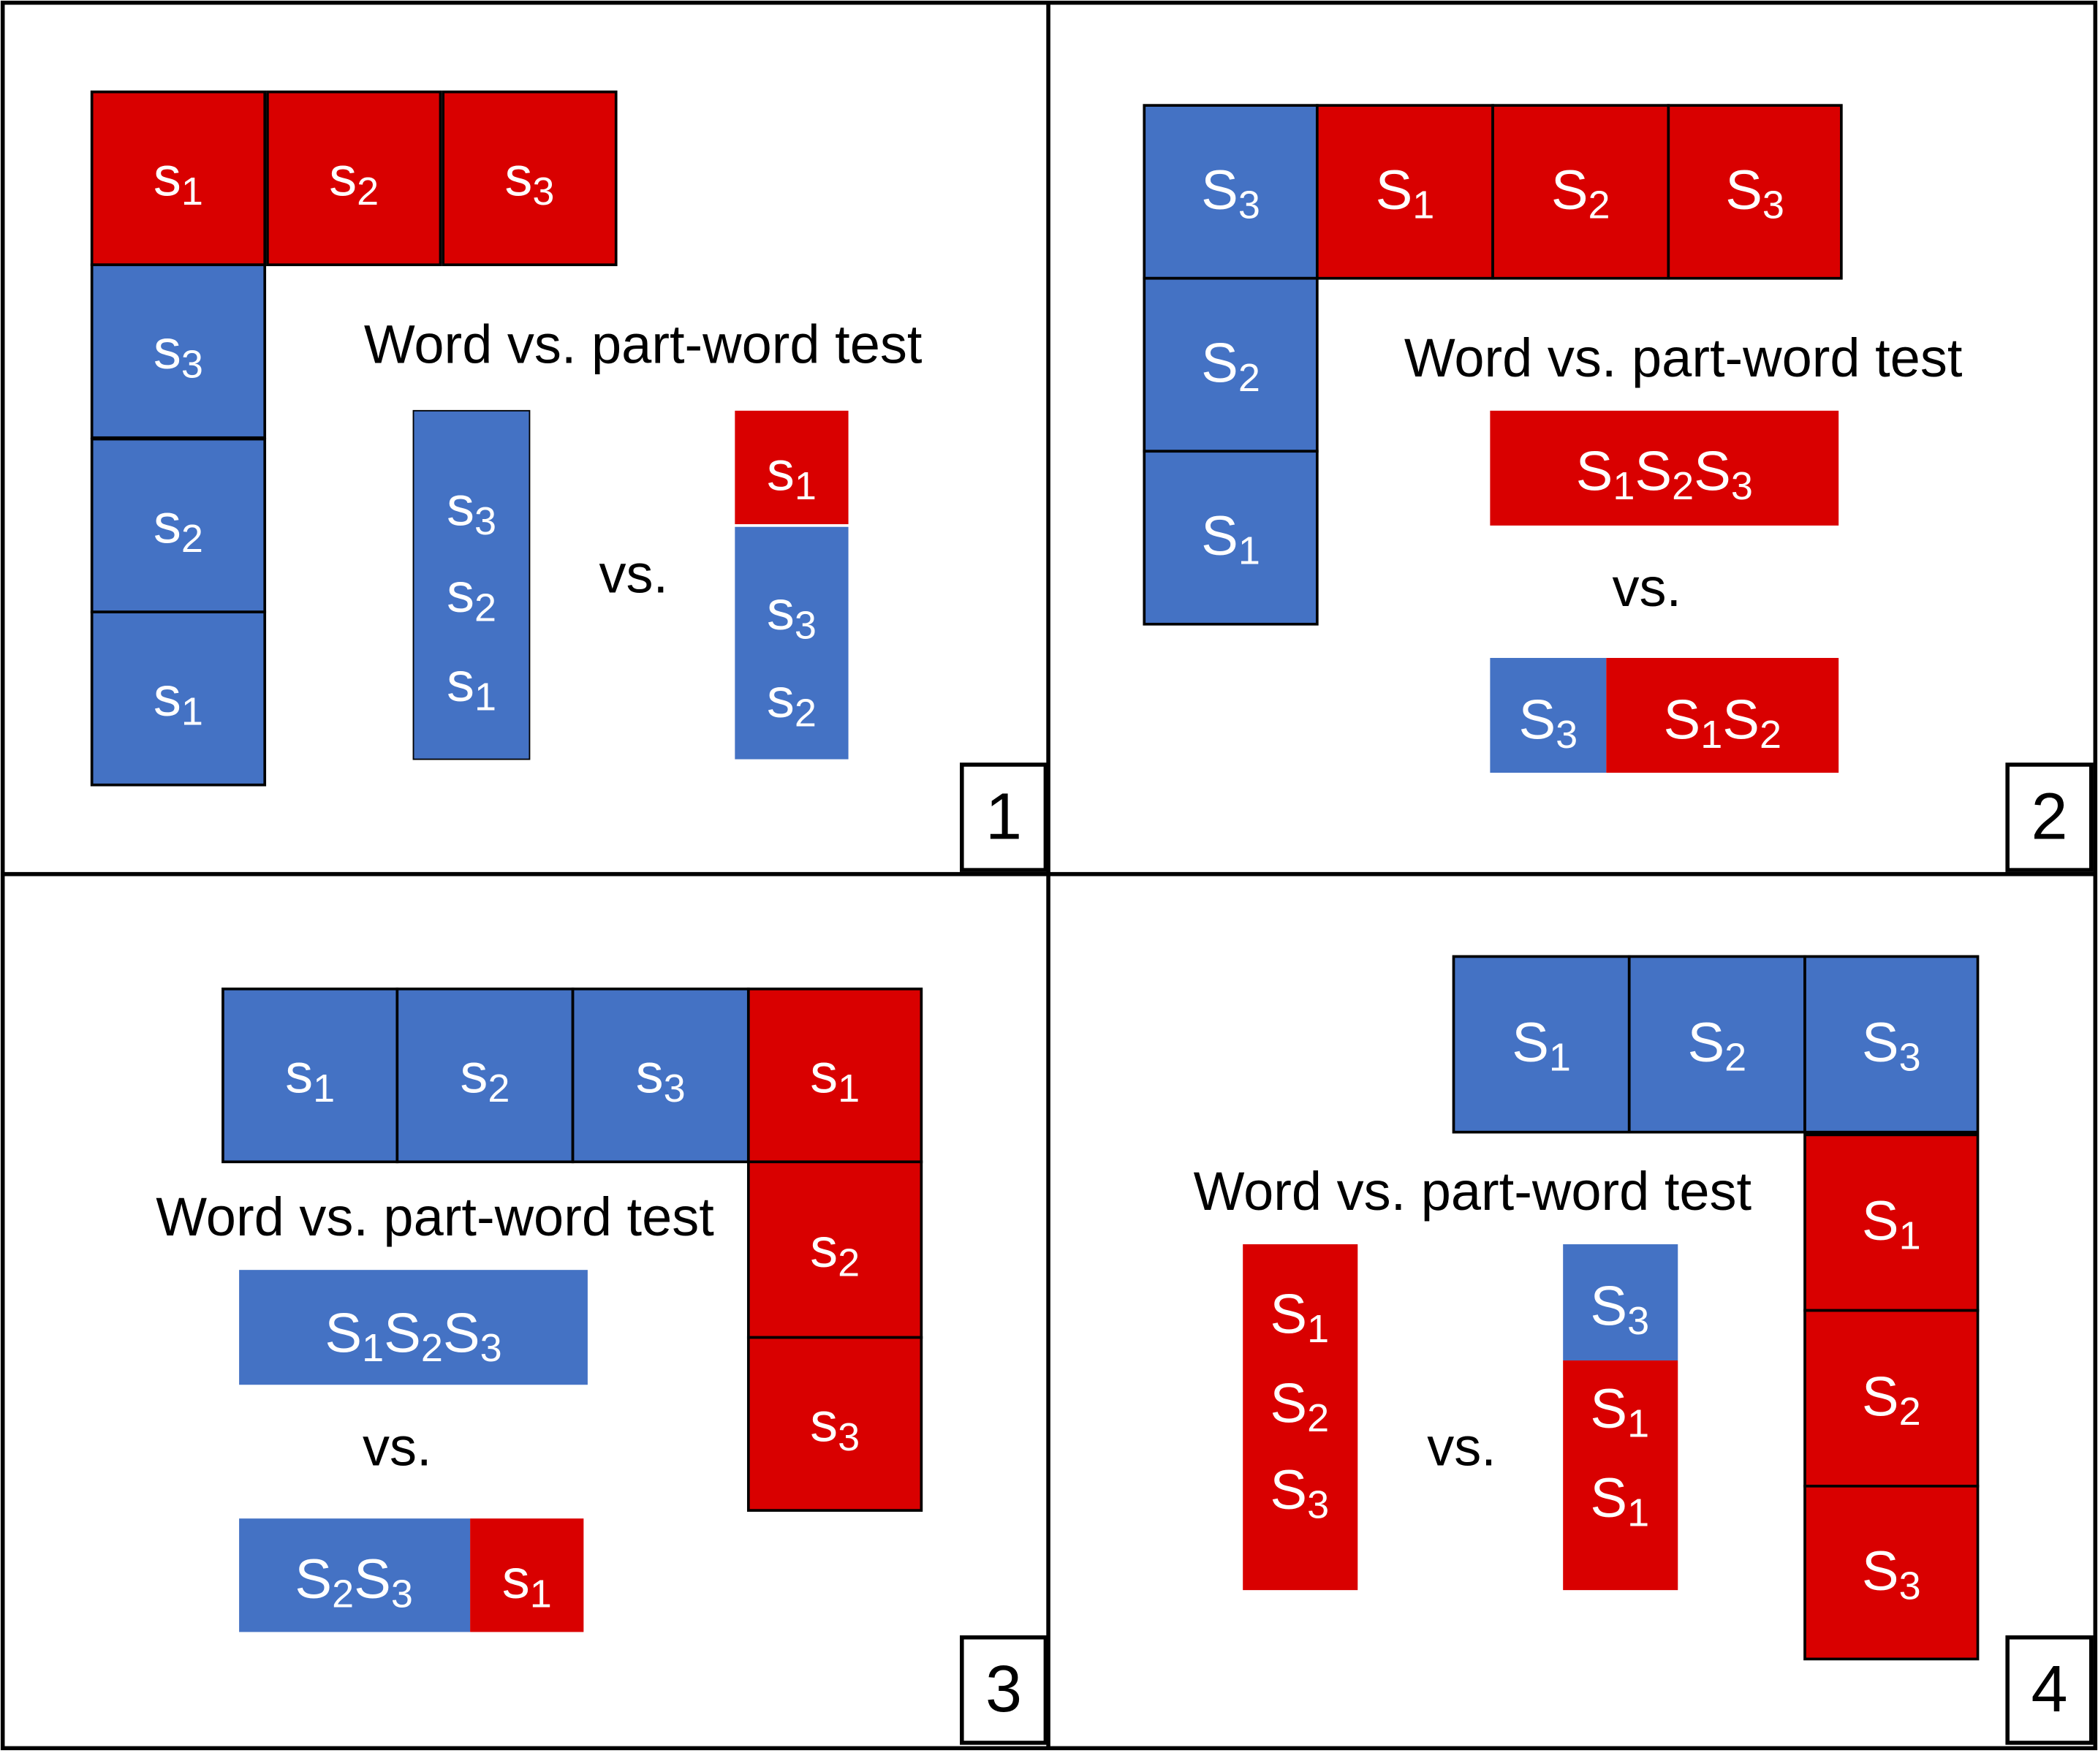 The height and width of the screenshot is (1764, 2098). What do you see at coordinates (792, 475) in the screenshot?
I see `panel-1-part-word-syllable: s1​` at bounding box center [792, 475].